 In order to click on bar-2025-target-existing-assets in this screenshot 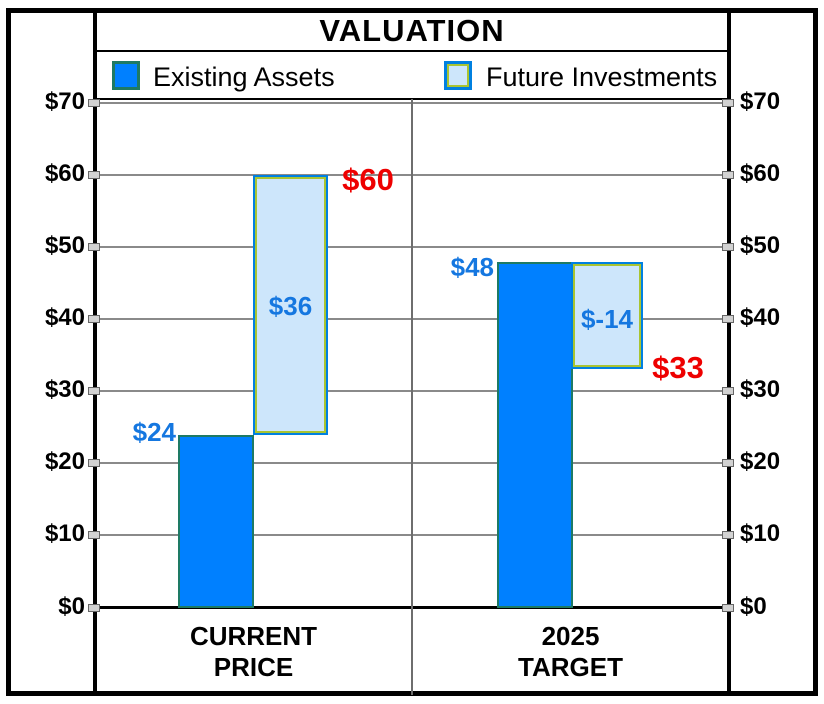, I will do `click(535, 435)`.